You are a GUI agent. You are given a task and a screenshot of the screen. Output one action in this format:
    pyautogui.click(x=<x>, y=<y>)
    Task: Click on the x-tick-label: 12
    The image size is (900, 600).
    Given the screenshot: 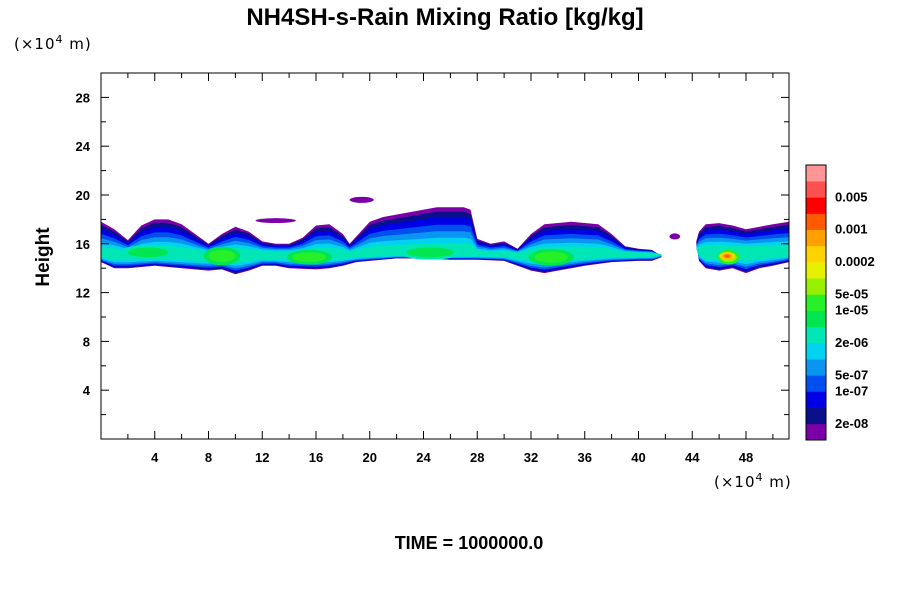 What is the action you would take?
    pyautogui.click(x=262, y=457)
    